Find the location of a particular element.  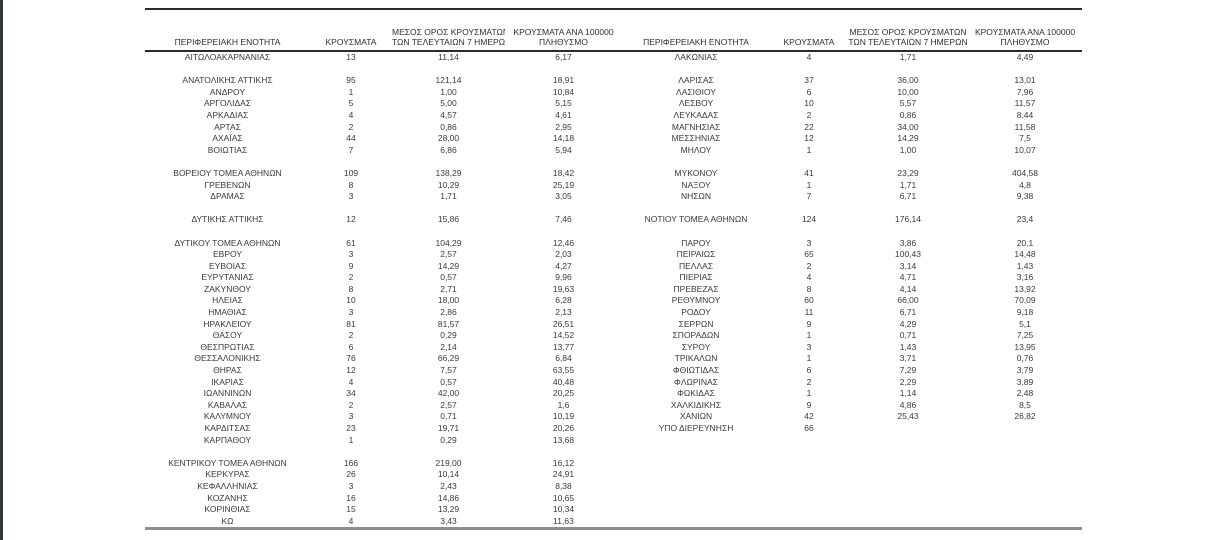

cell-avg7: 0,71 is located at coordinates (448, 416).